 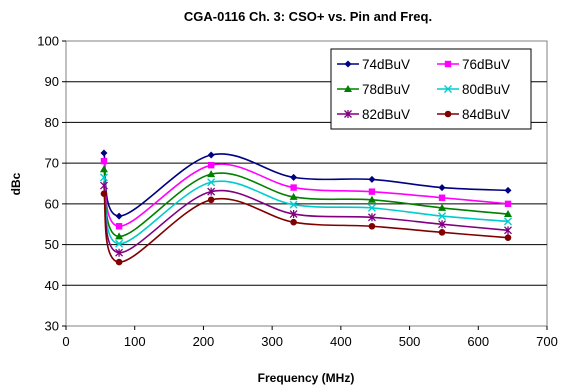 What do you see at coordinates (486, 64) in the screenshot?
I see `legend-label: 76dBuV` at bounding box center [486, 64].